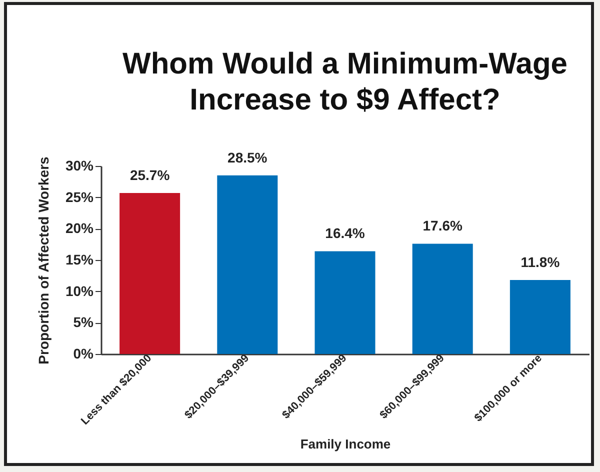 The height and width of the screenshot is (472, 600). What do you see at coordinates (83, 354) in the screenshot?
I see `y-tick-label: 0%` at bounding box center [83, 354].